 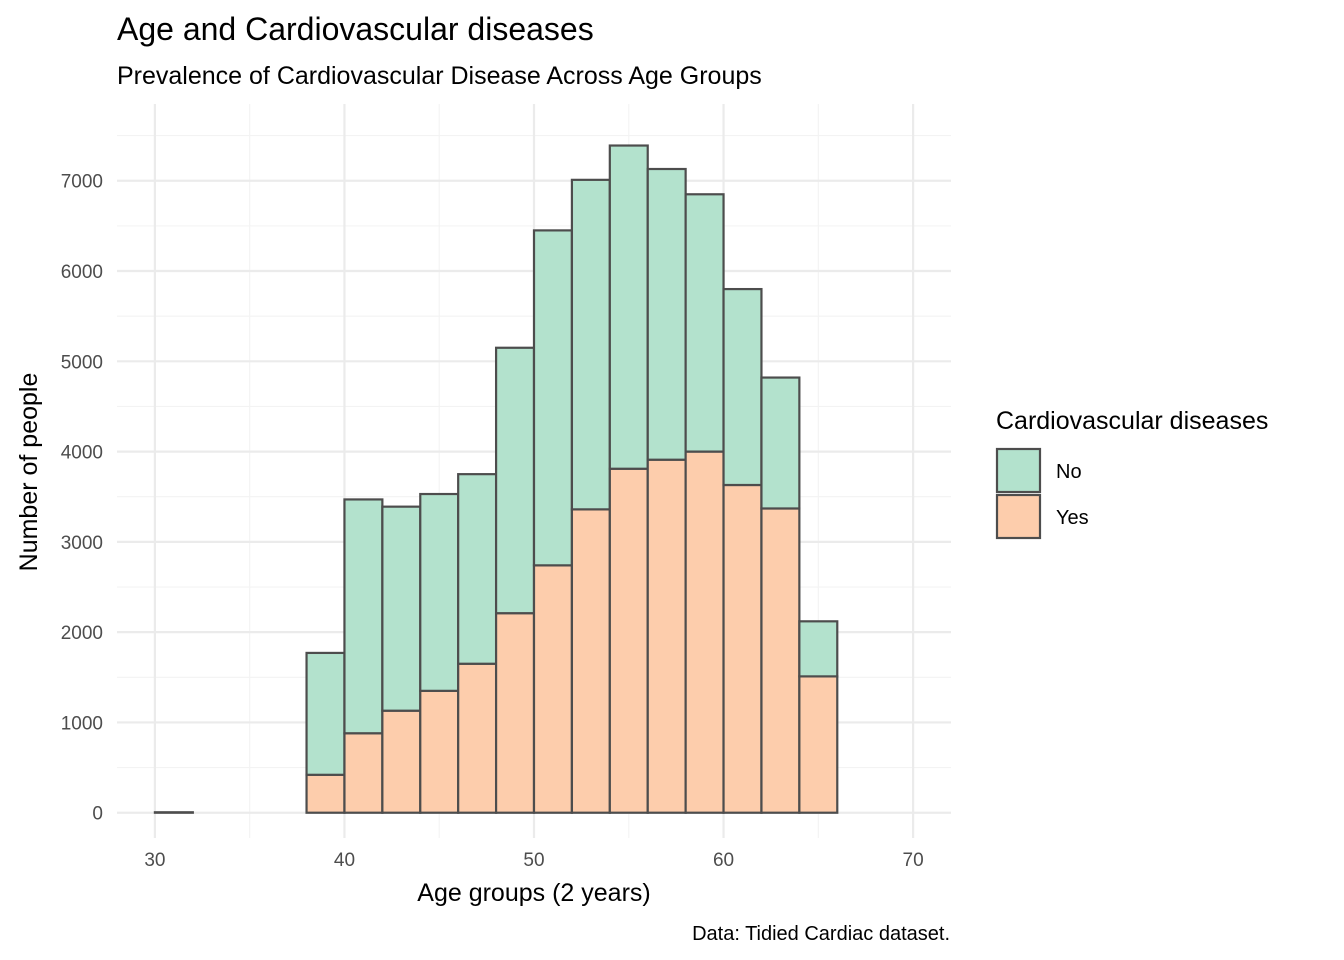 I want to click on legend: Cardiovascular diseases No Yes, so click(x=1131, y=473).